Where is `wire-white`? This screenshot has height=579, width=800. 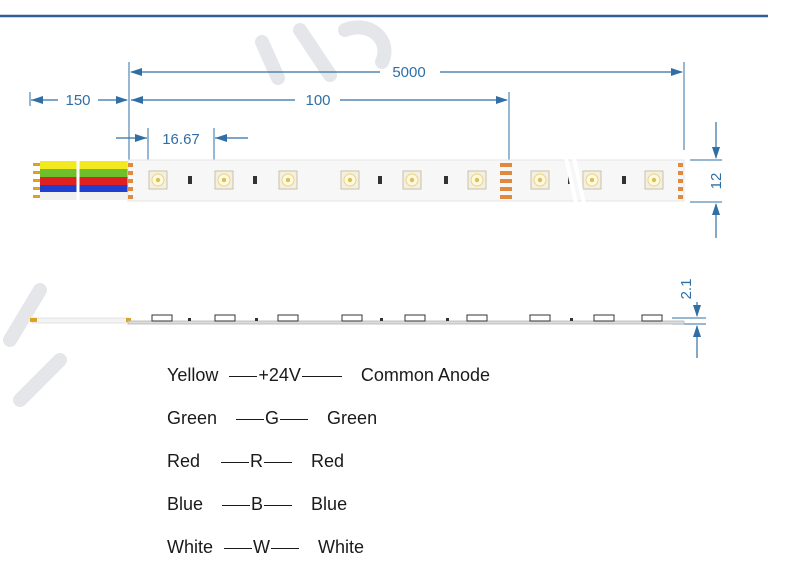
wire-white is located at coordinates (84, 196).